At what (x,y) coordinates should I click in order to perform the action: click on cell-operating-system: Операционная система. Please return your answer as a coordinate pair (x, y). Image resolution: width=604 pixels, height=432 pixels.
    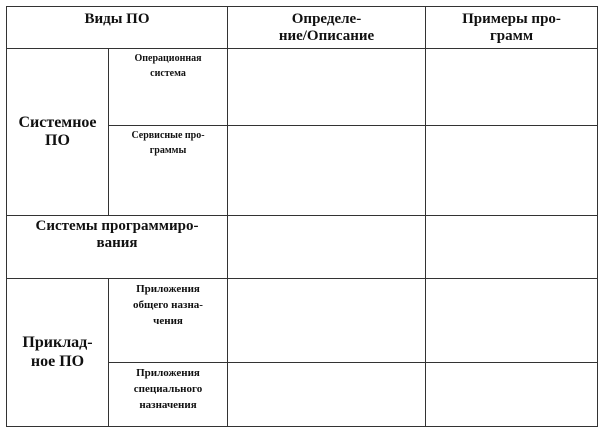
    Looking at the image, I should click on (168, 87).